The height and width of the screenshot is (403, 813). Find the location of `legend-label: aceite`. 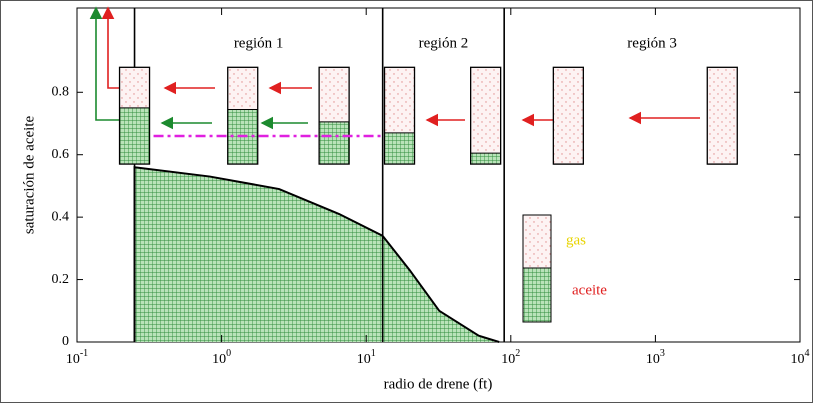

legend-label: aceite is located at coordinates (589, 290).